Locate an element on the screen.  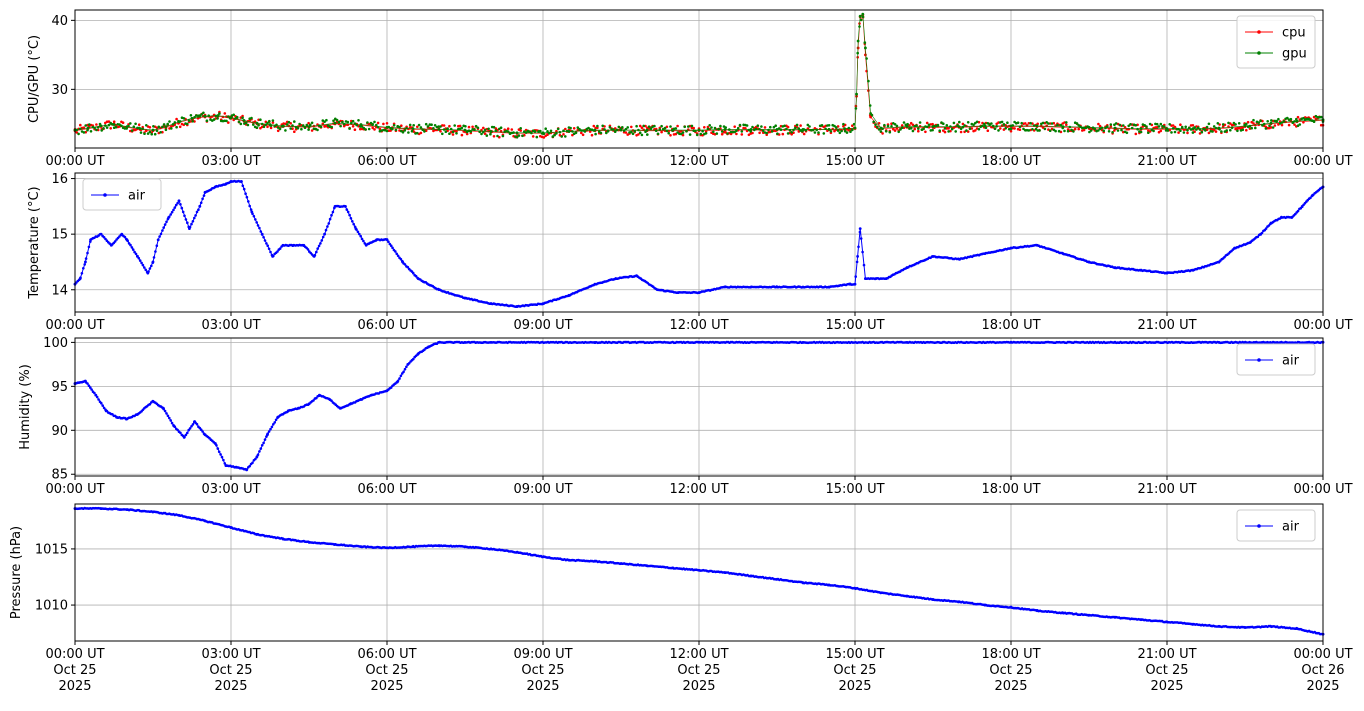
x-tick-label: 21:00 UT Oct 25 2025 is located at coordinates (1166, 670).